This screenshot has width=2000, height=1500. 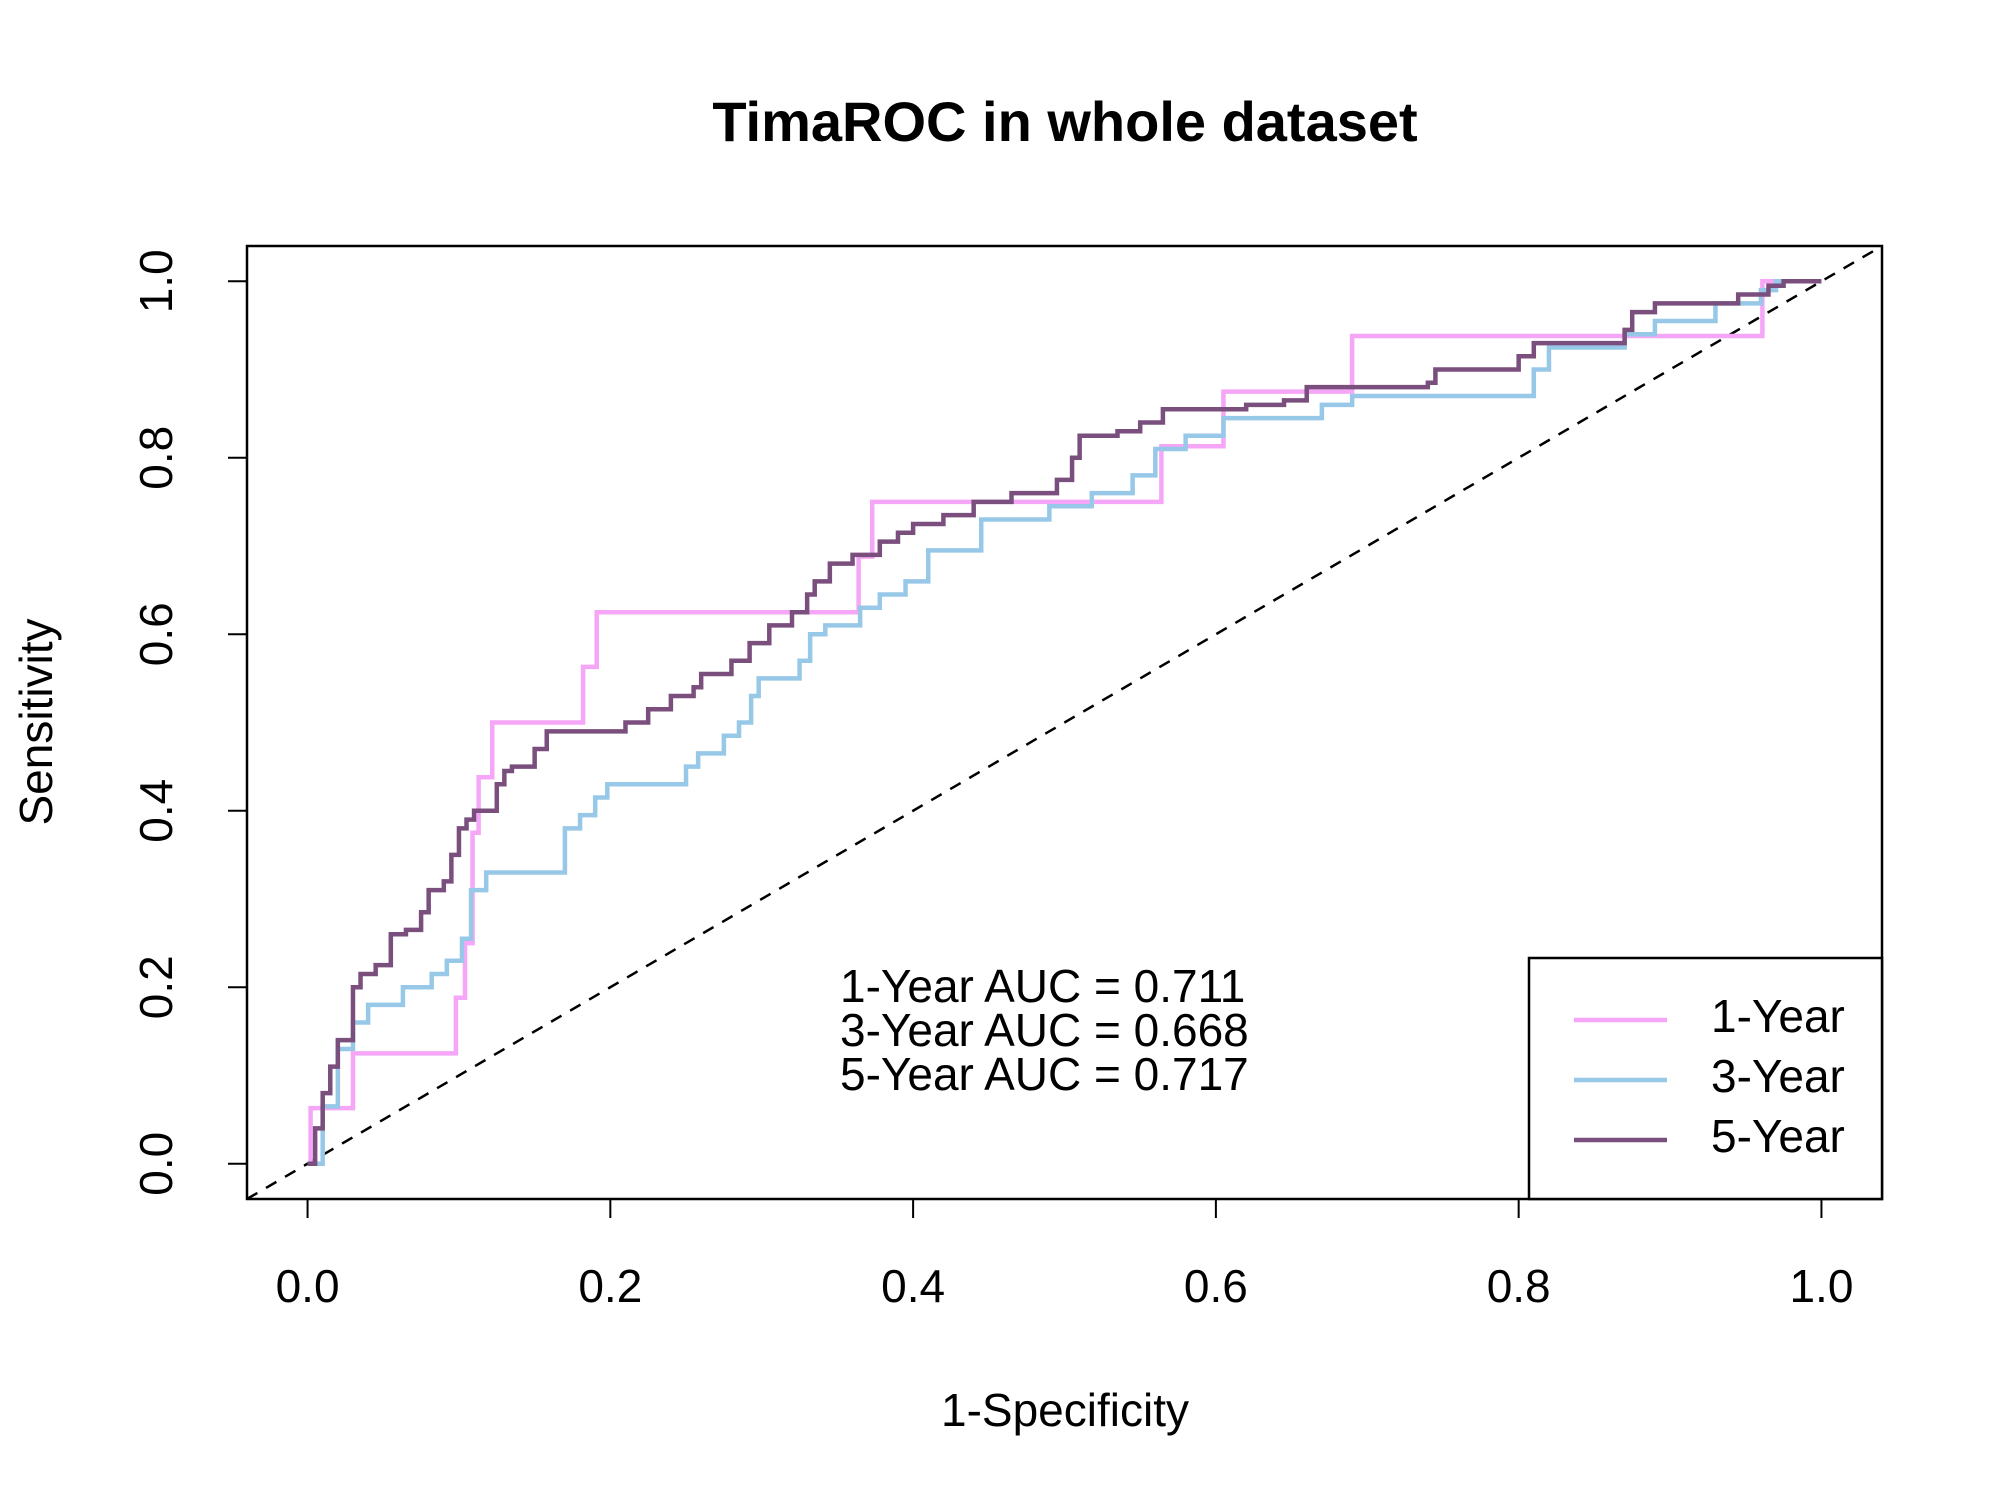 What do you see at coordinates (156, 1164) in the screenshot?
I see `y-tick-label: 0.0` at bounding box center [156, 1164].